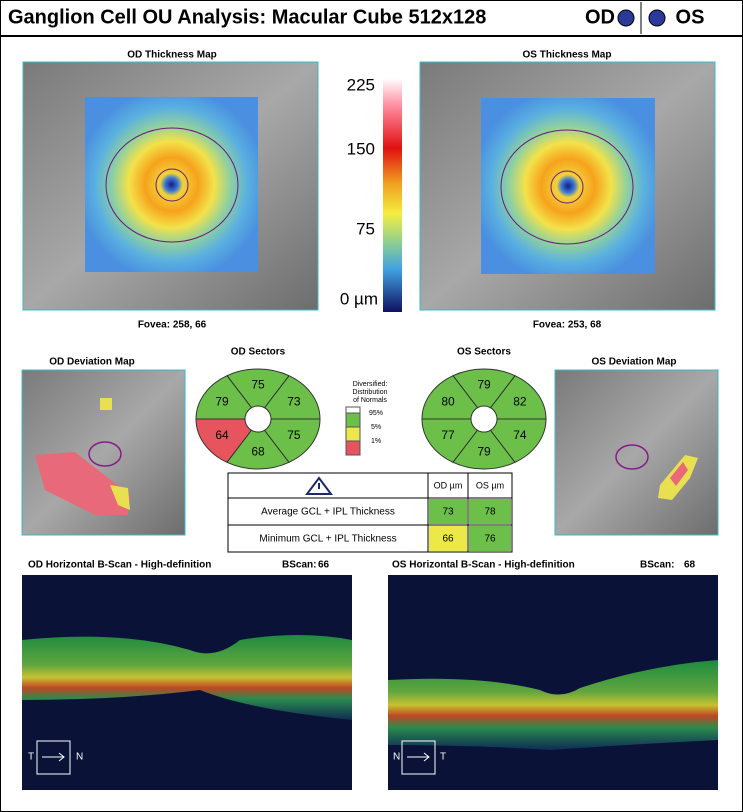 This screenshot has height=812, width=743. I want to click on od-heatmap, so click(171, 184).